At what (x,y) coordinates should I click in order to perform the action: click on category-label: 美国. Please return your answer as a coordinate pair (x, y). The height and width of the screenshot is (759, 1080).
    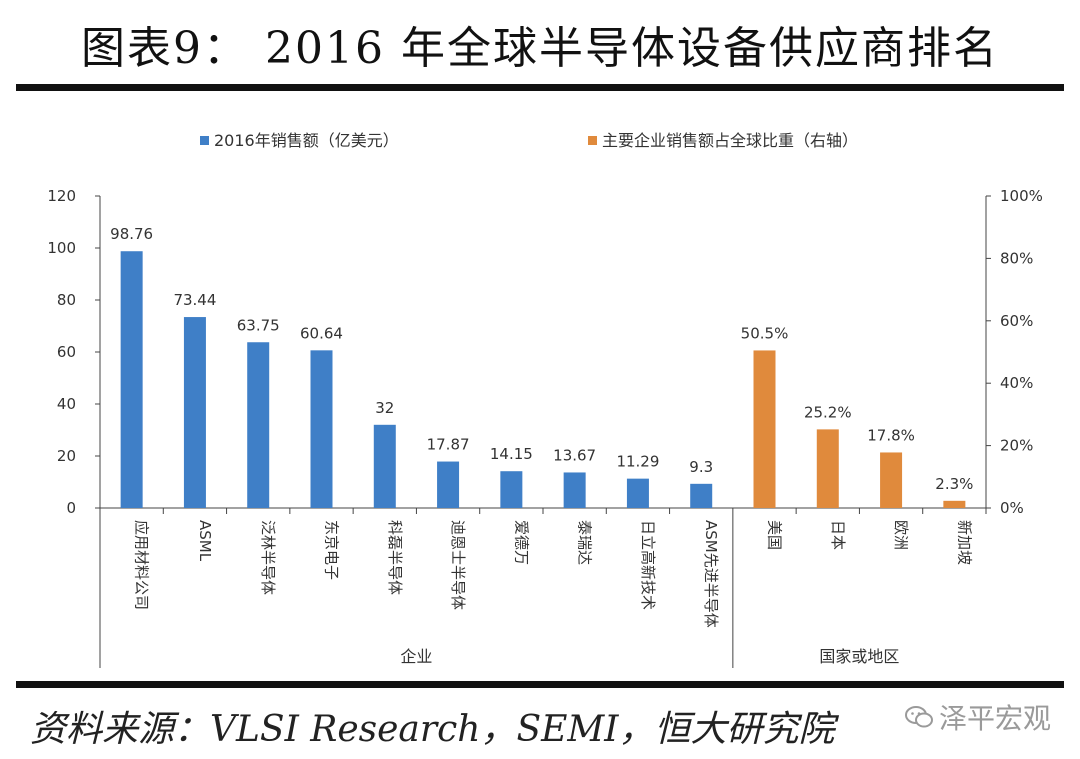
    Looking at the image, I should click on (775, 535).